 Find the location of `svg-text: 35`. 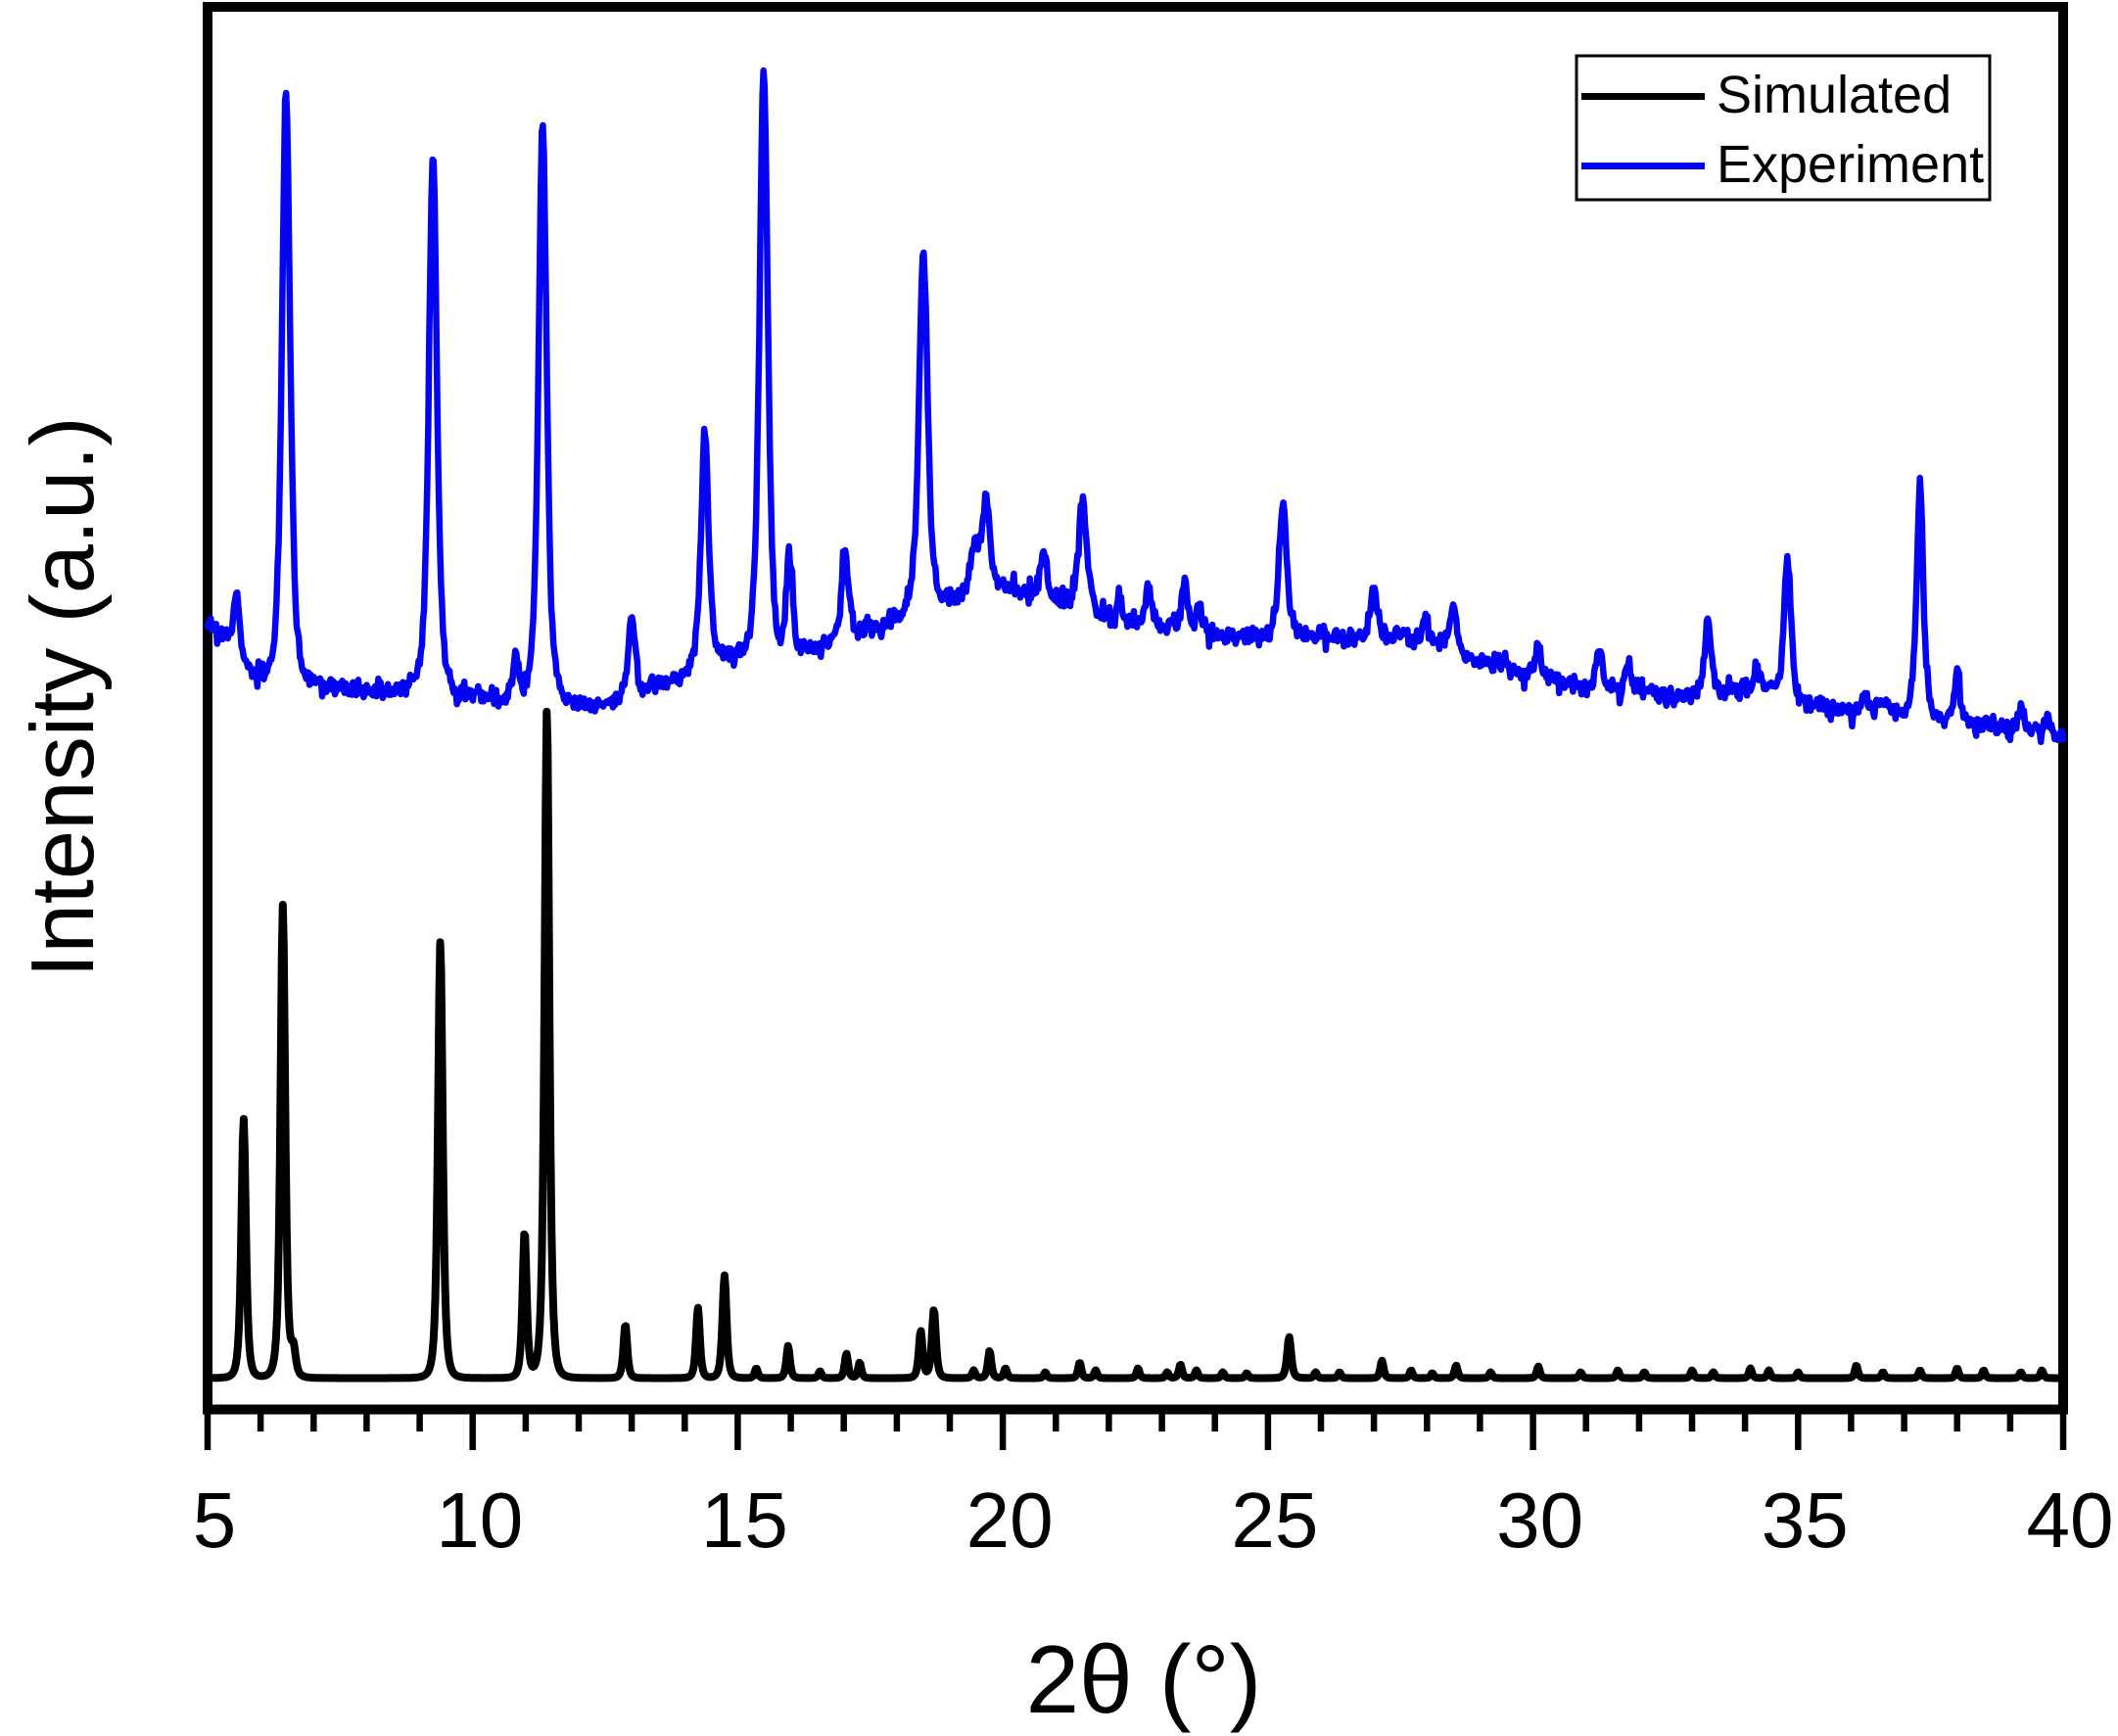

svg-text: 35 is located at coordinates (1805, 1520).